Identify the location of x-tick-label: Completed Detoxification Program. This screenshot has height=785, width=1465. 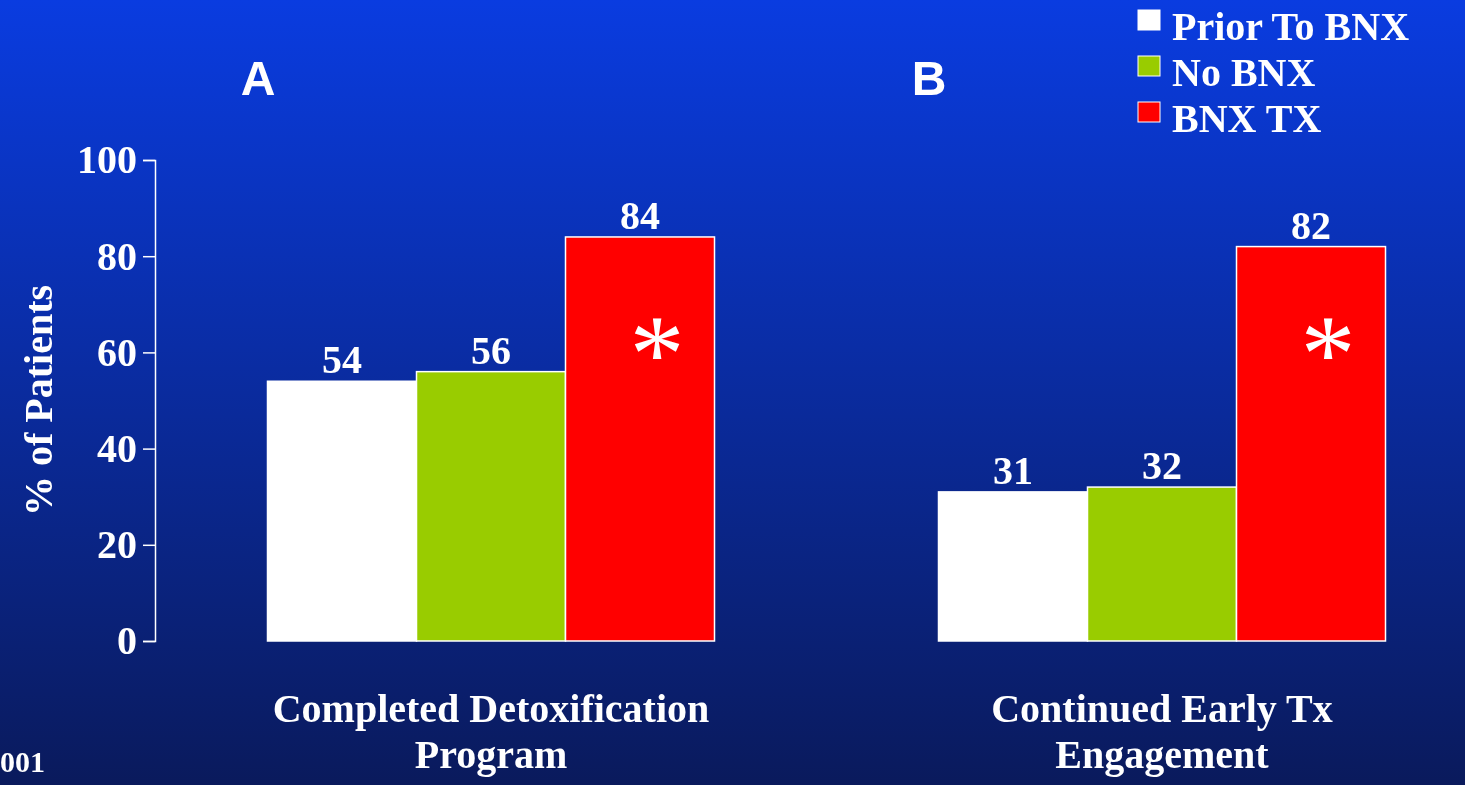
(491, 731).